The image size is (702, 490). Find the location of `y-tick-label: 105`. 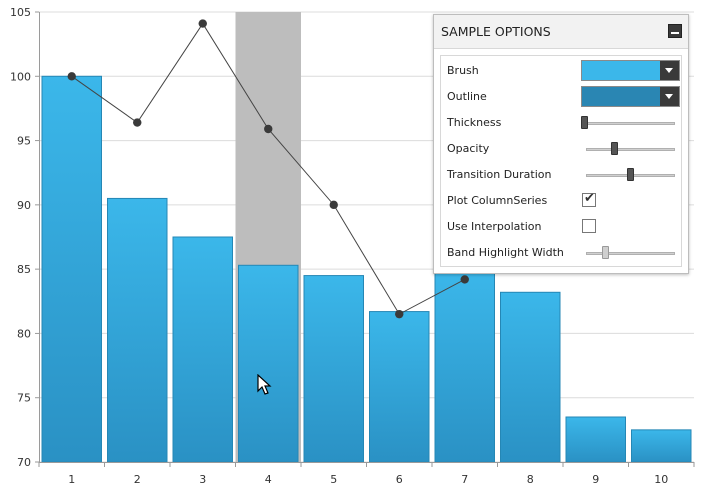

y-tick-label: 105 is located at coordinates (20, 12).